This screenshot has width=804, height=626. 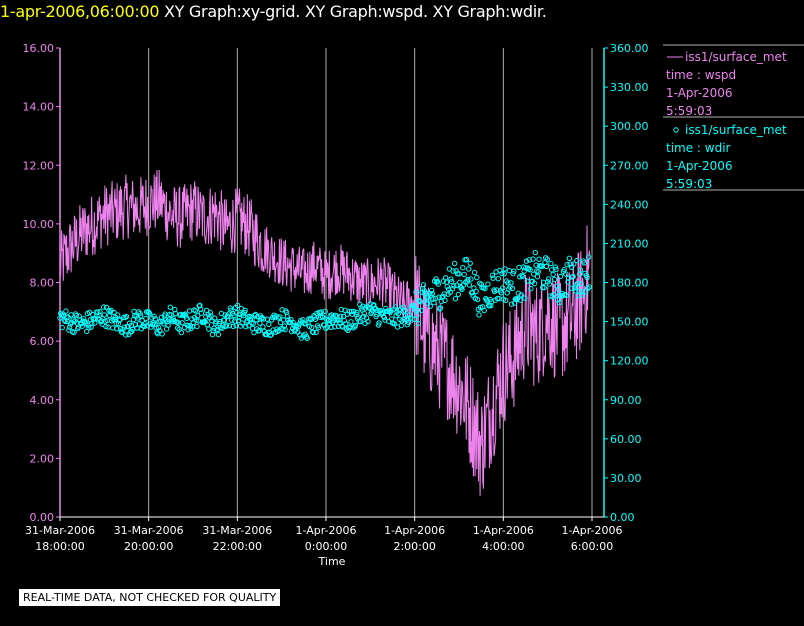 I want to click on left-tick-label: 6.00, so click(x=42, y=341).